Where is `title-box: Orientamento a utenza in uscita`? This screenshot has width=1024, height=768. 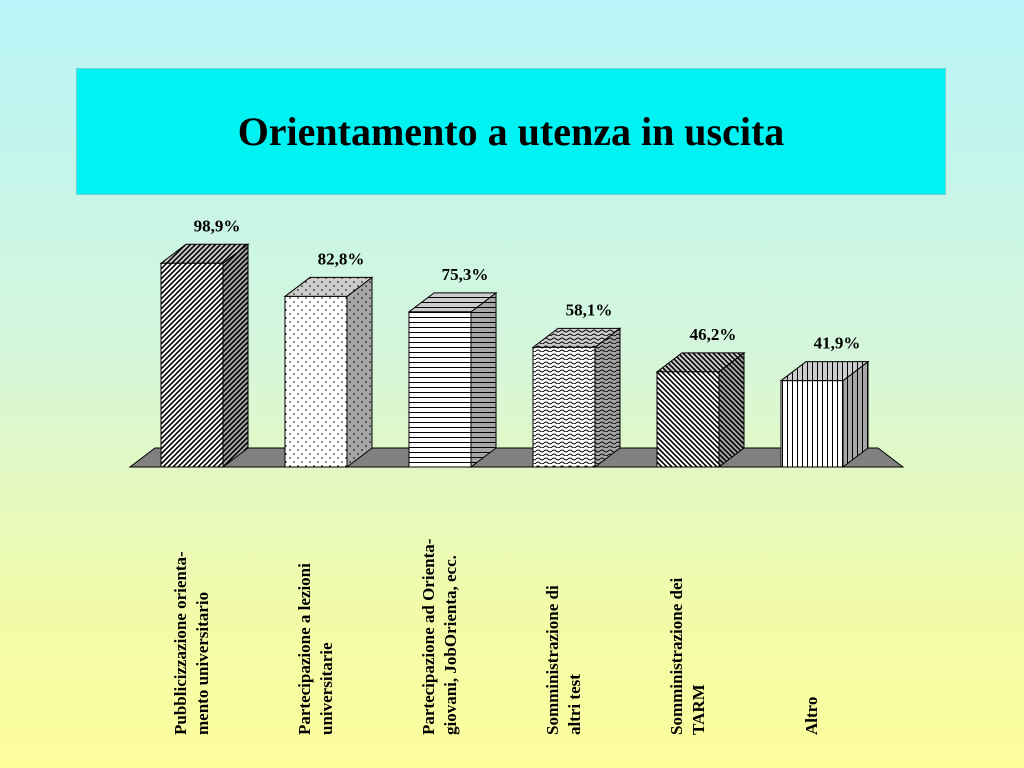 title-box: Orientamento a utenza in uscita is located at coordinates (511, 131).